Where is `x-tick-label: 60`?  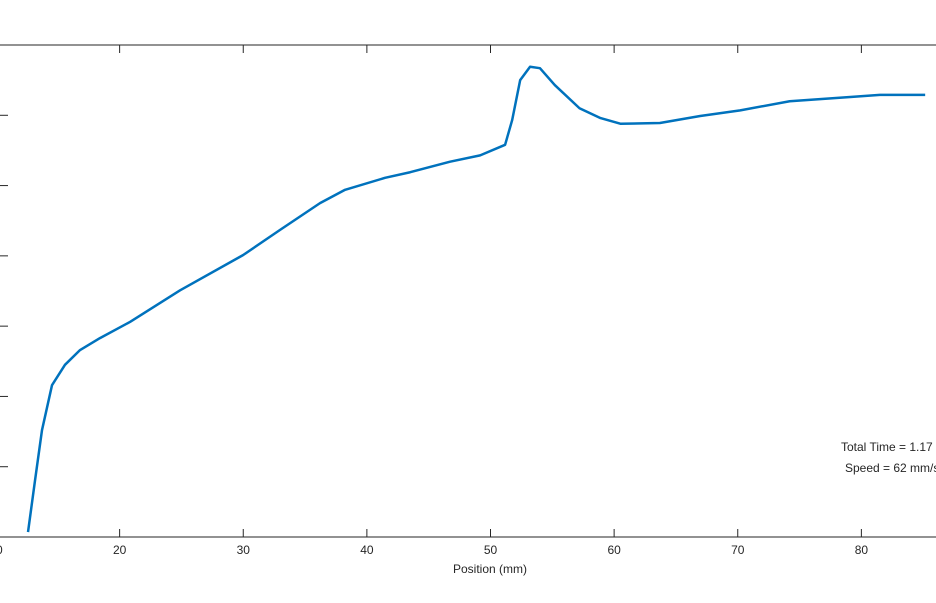 x-tick-label: 60 is located at coordinates (614, 550).